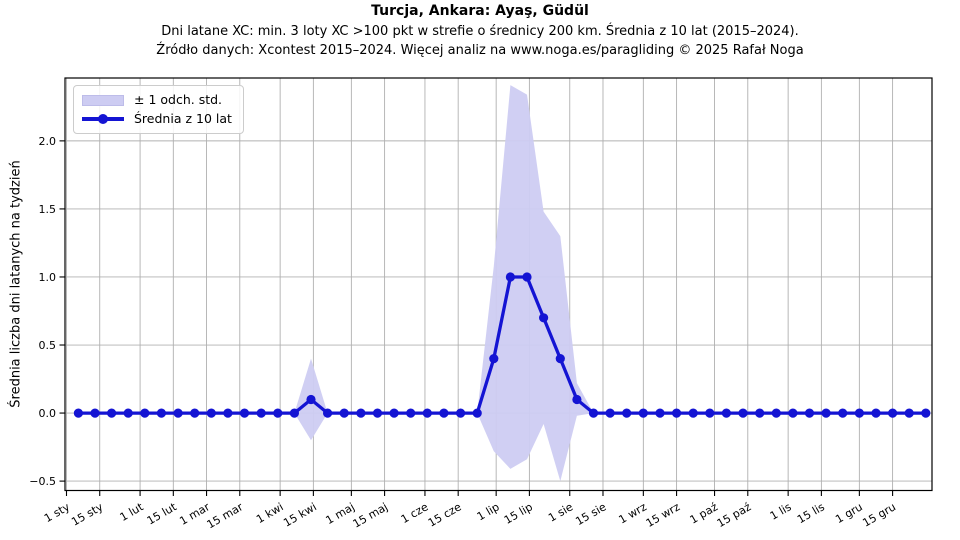 Image resolution: width=960 pixels, height=540 pixels. What do you see at coordinates (445, 514) in the screenshot?
I see `x-tick-label: 15 cze` at bounding box center [445, 514].